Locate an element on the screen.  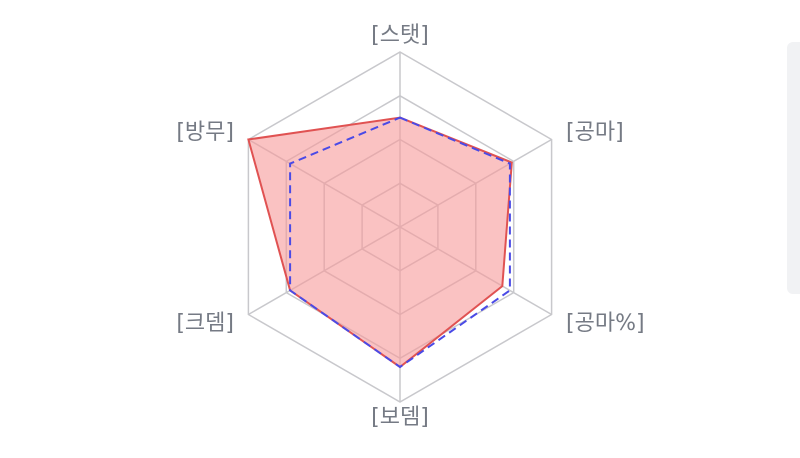
axis-label-1: [공마] is located at coordinates (595, 132).